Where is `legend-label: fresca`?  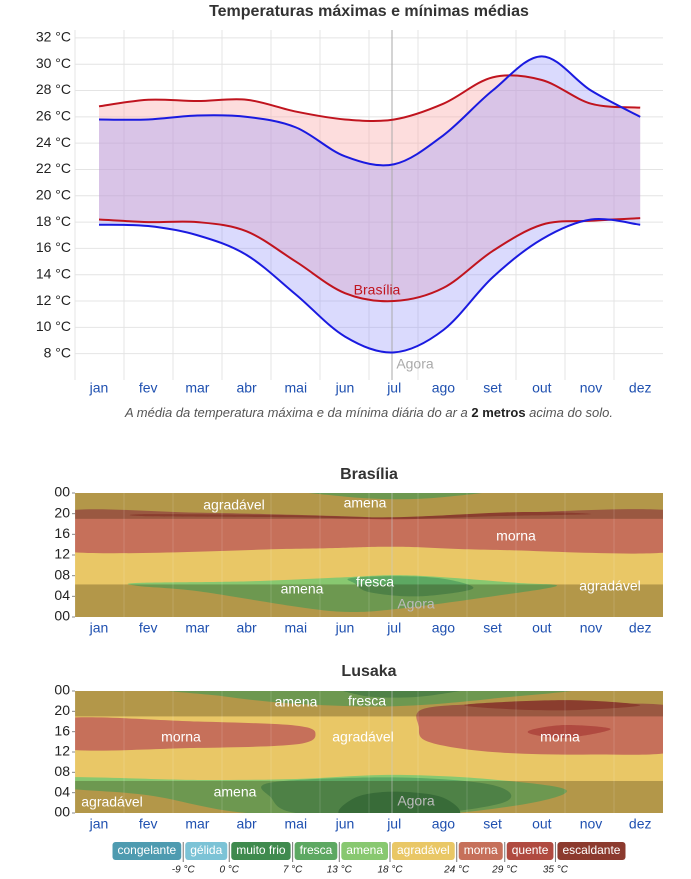
legend-label: fresca is located at coordinates (316, 850).